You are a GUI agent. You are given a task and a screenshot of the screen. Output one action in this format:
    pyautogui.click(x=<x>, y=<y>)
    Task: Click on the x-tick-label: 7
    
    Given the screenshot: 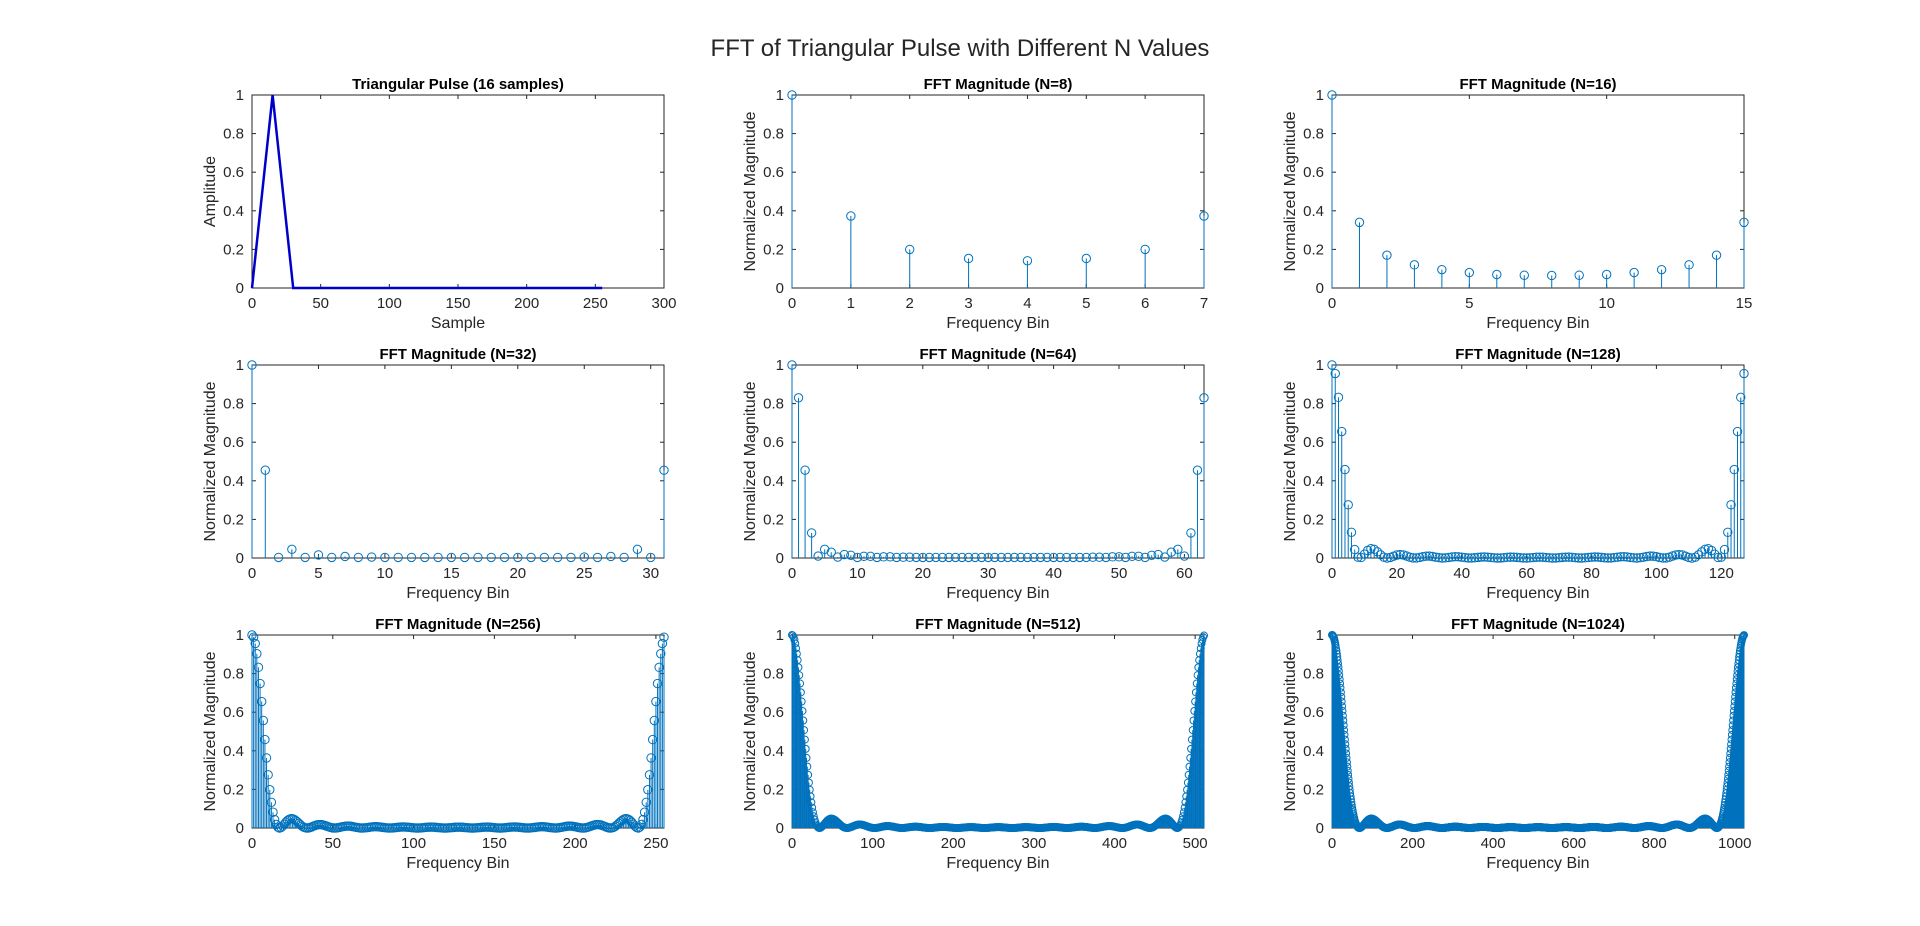 What is the action you would take?
    pyautogui.click(x=1204, y=303)
    